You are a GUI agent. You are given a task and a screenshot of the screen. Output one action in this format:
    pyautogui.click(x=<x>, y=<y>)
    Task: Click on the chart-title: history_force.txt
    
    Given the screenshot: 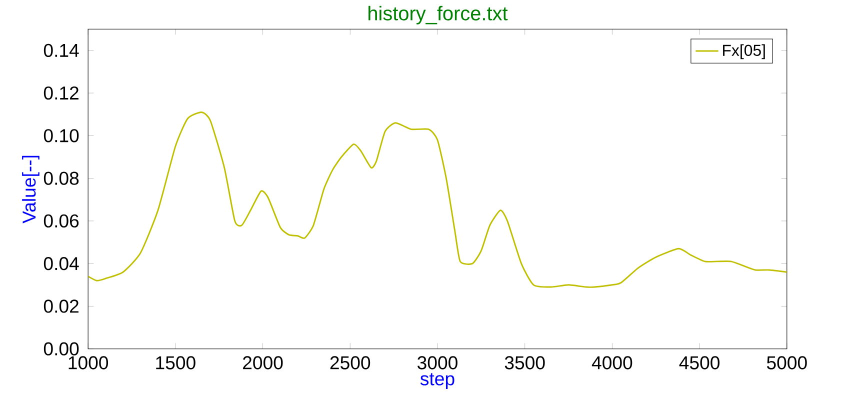 What is the action you would take?
    pyautogui.click(x=438, y=15)
    